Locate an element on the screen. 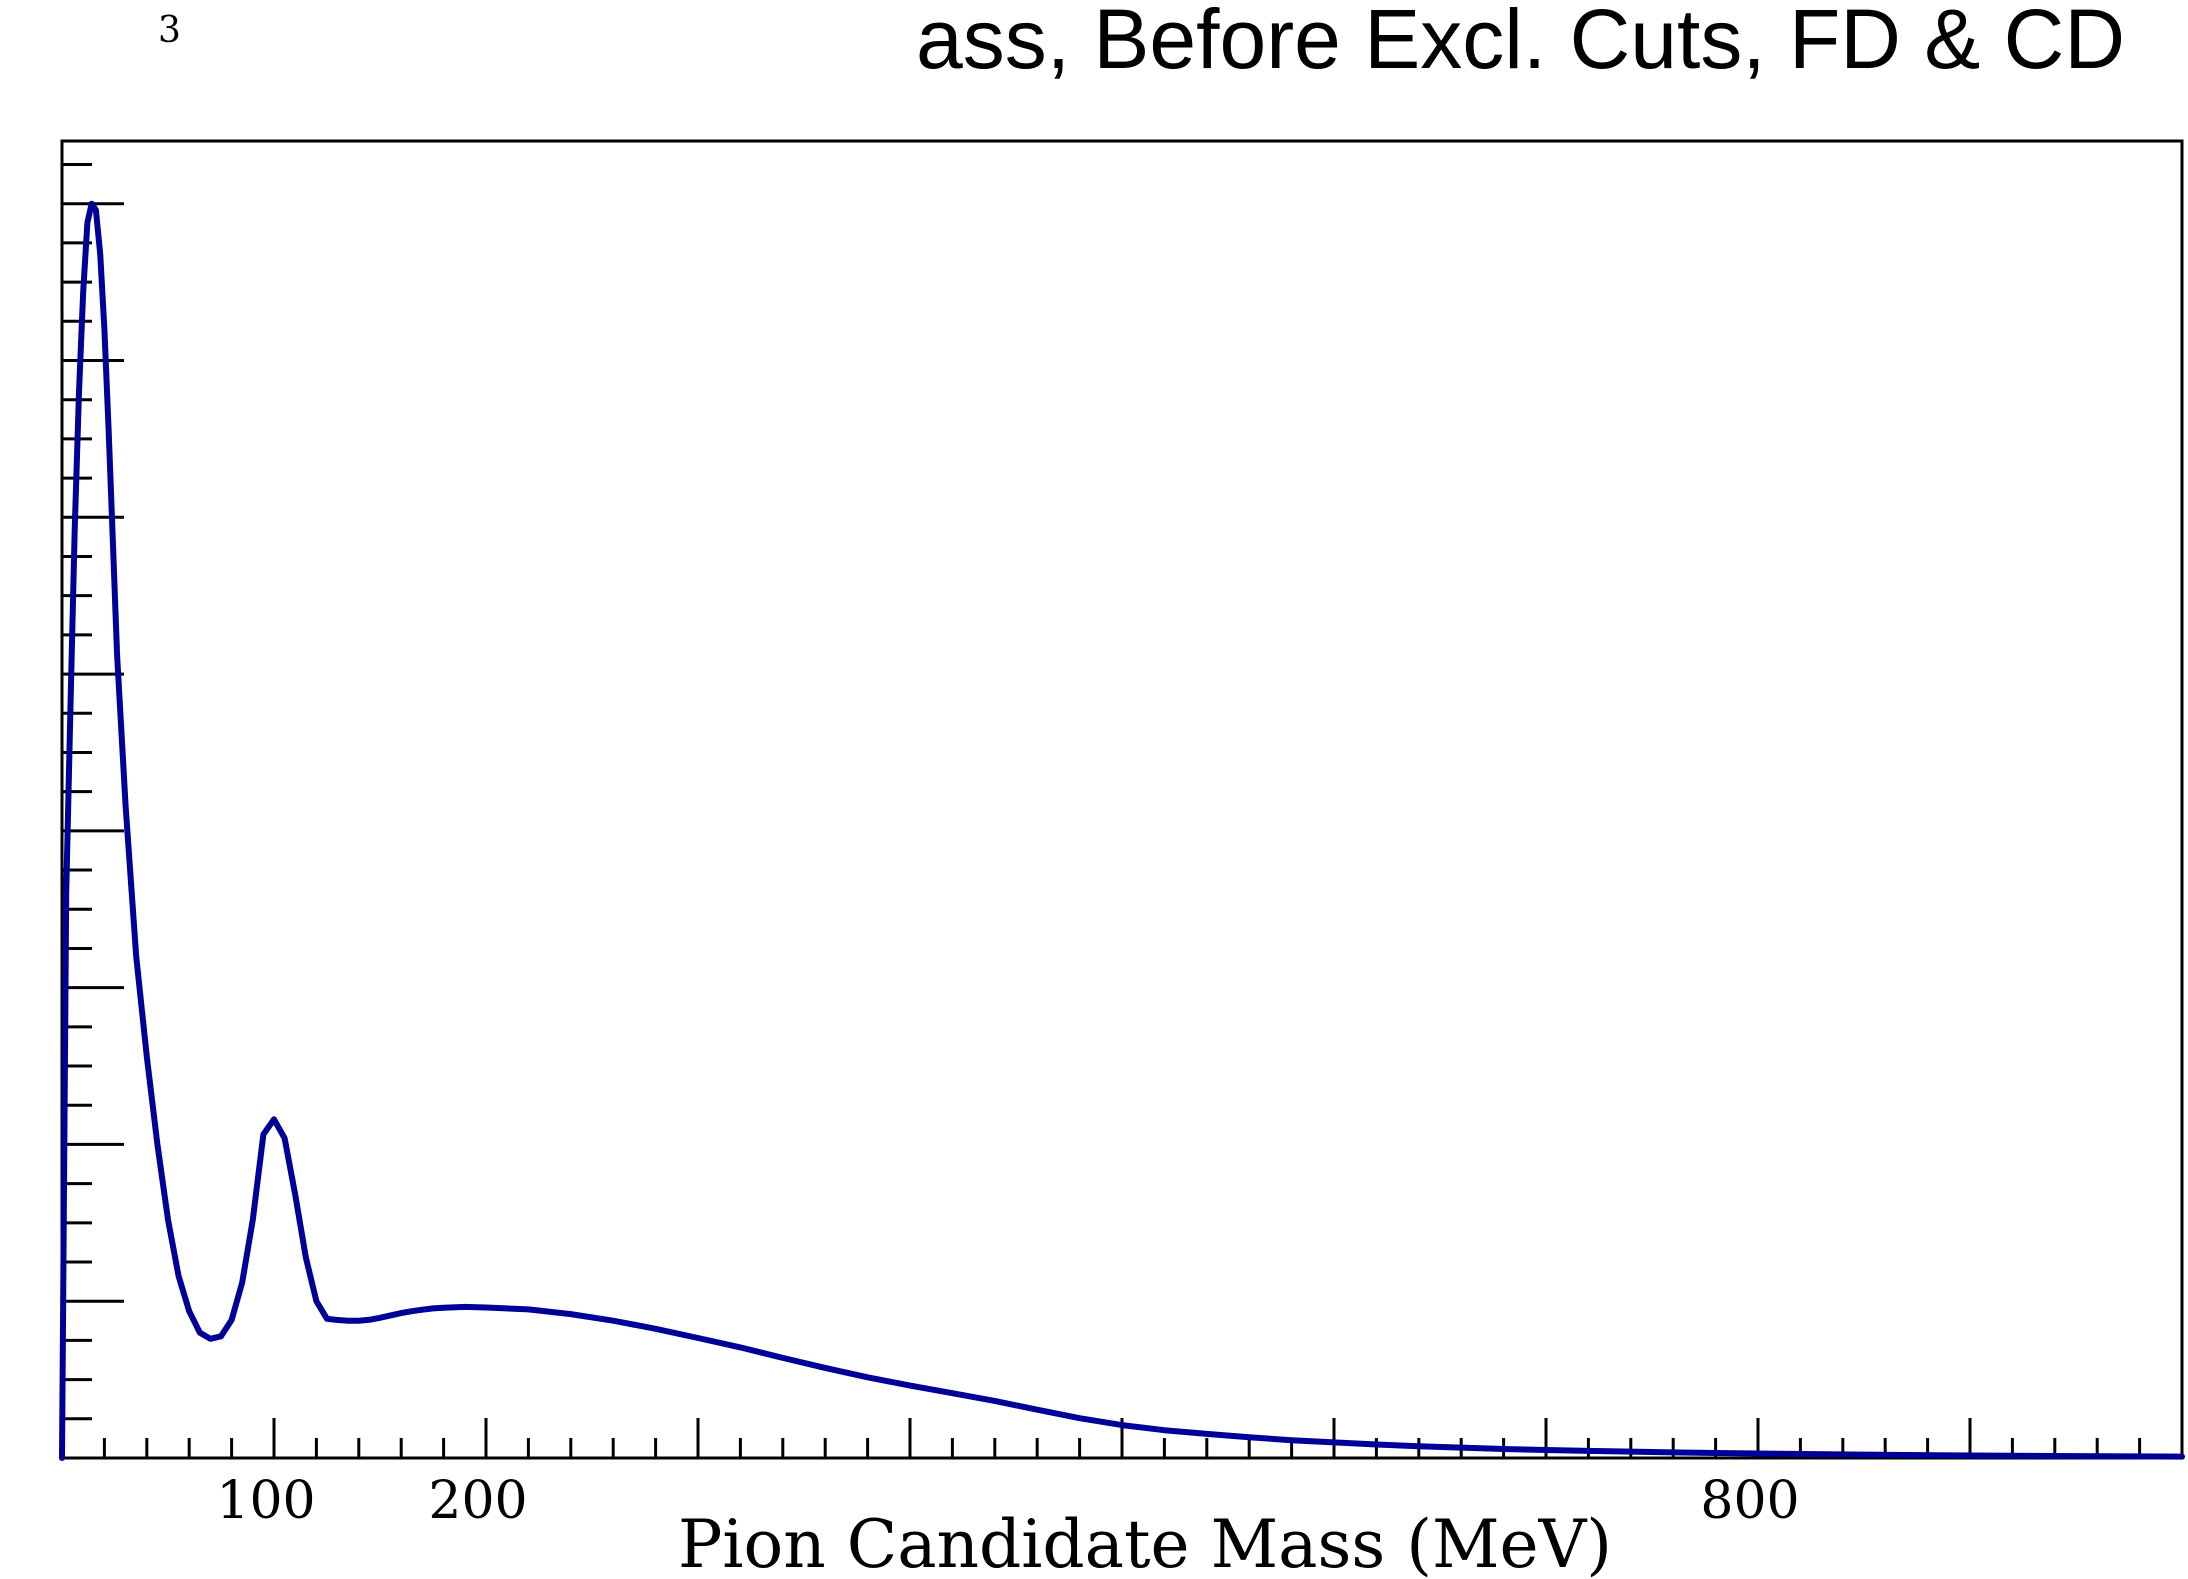 The height and width of the screenshot is (1579, 2188). y-axis-exponent: 3 is located at coordinates (169, 30).